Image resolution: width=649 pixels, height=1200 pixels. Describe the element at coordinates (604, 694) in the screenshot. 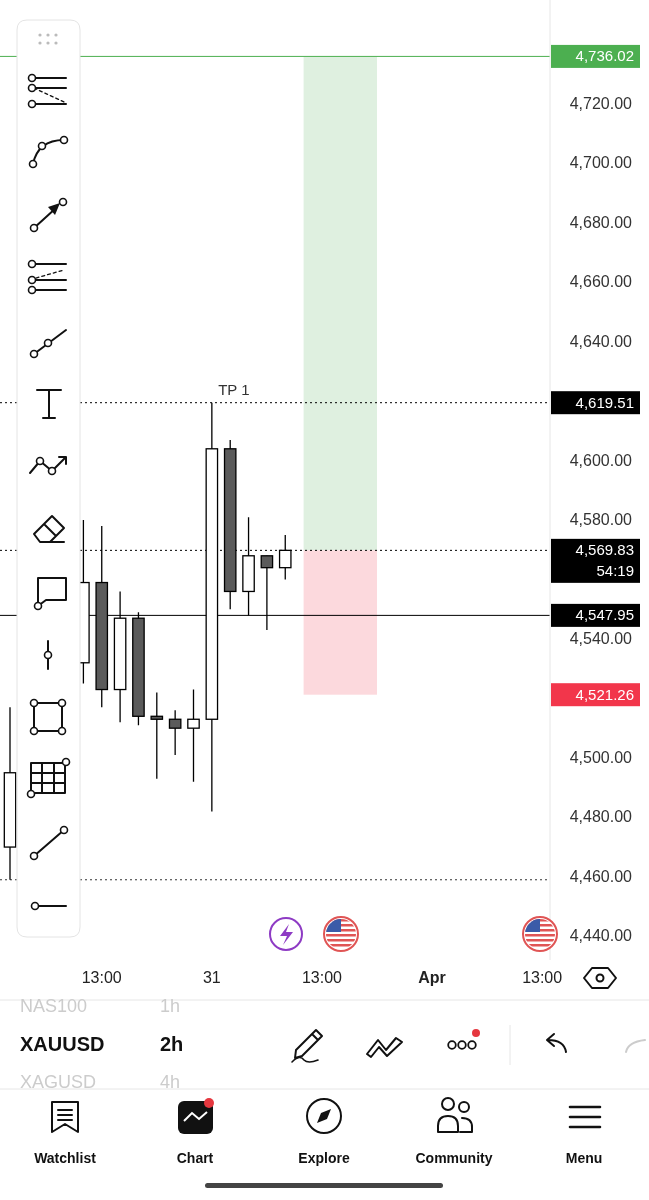

I see `band-label: 4,521.26` at that location.